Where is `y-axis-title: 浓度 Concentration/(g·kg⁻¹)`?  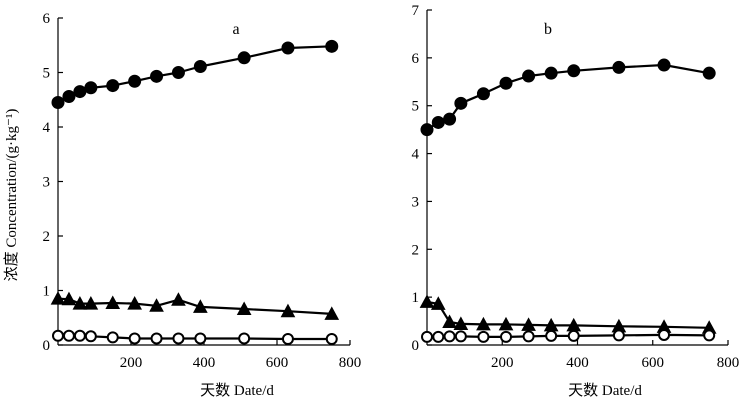 y-axis-title: 浓度 Concentration/(g·kg⁻¹) is located at coordinates (11, 195).